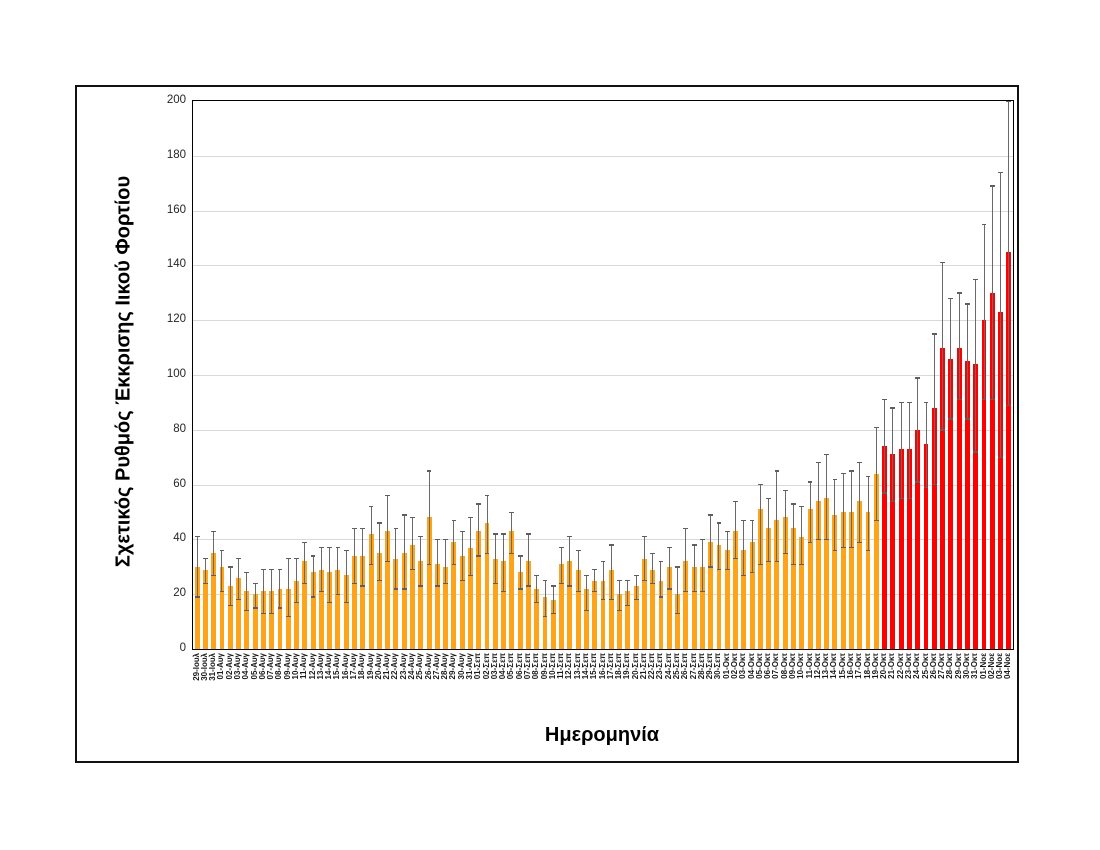 The width and height of the screenshot is (1100, 850). I want to click on bar-09-Οκτ, so click(793, 588).